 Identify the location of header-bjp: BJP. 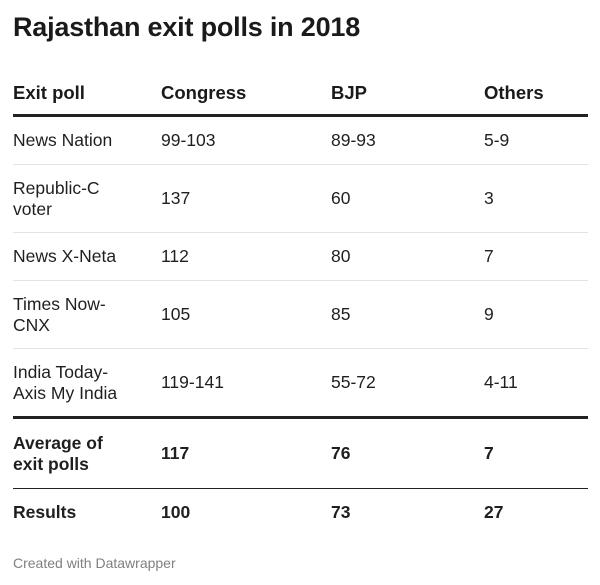
(407, 94).